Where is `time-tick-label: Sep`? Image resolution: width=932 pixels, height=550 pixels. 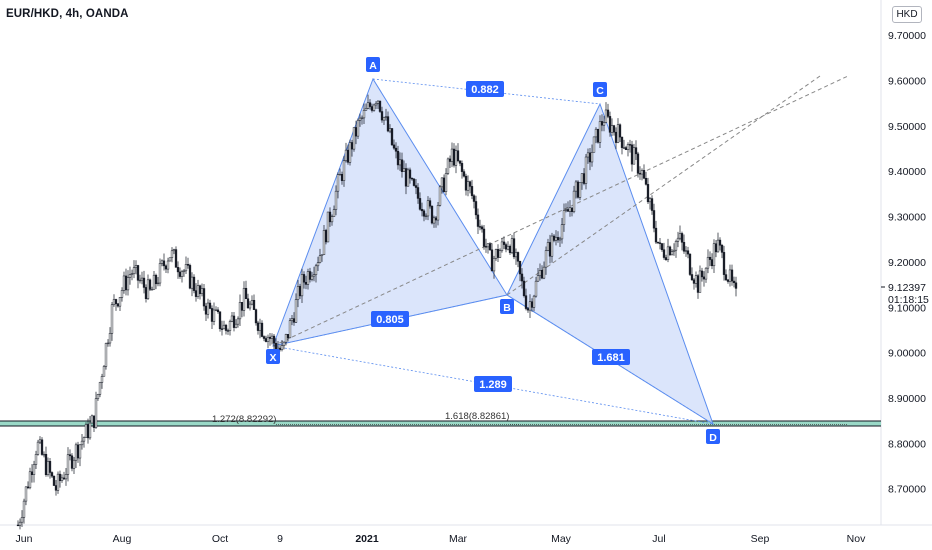 time-tick-label: Sep is located at coordinates (760, 539).